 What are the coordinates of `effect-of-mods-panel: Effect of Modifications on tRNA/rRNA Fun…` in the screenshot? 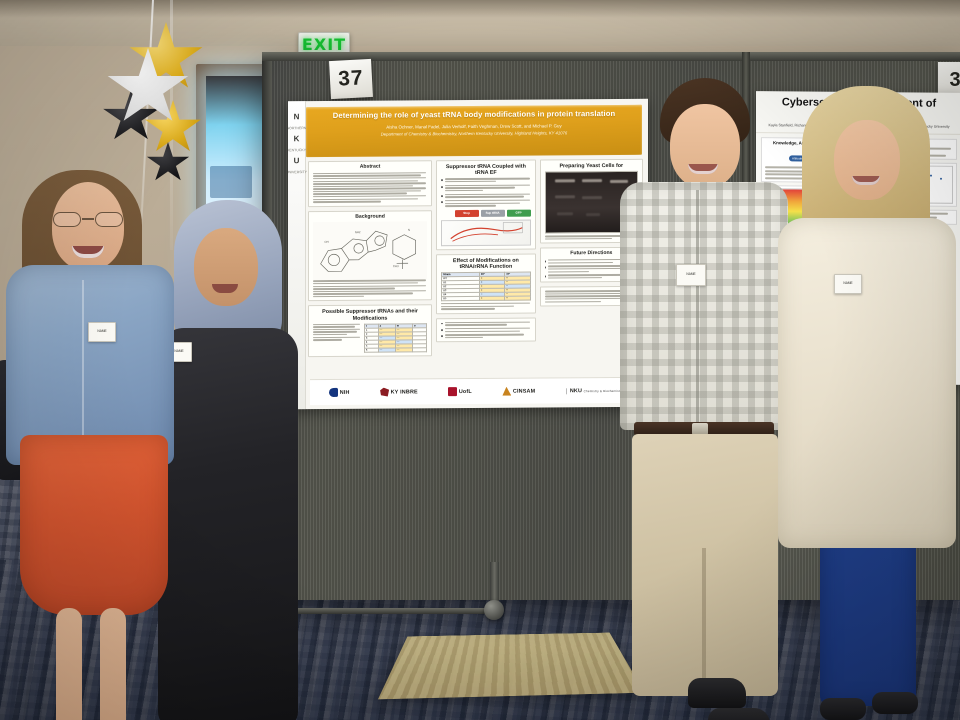 It's located at (486, 283).